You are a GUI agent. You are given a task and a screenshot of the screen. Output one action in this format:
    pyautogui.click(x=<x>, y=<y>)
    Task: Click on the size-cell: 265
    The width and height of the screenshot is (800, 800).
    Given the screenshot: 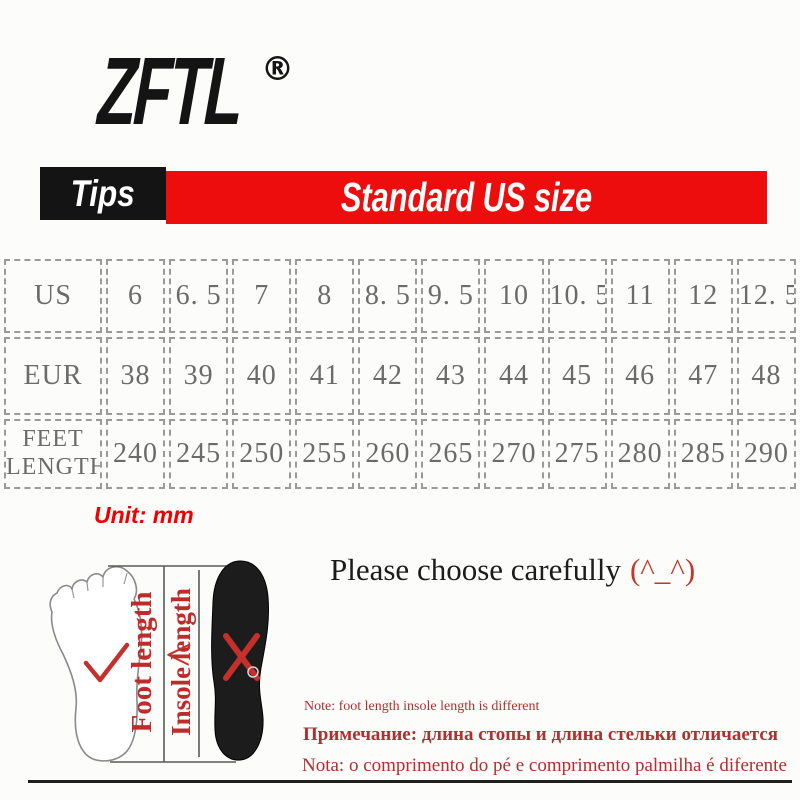 What is the action you would take?
    pyautogui.click(x=451, y=454)
    